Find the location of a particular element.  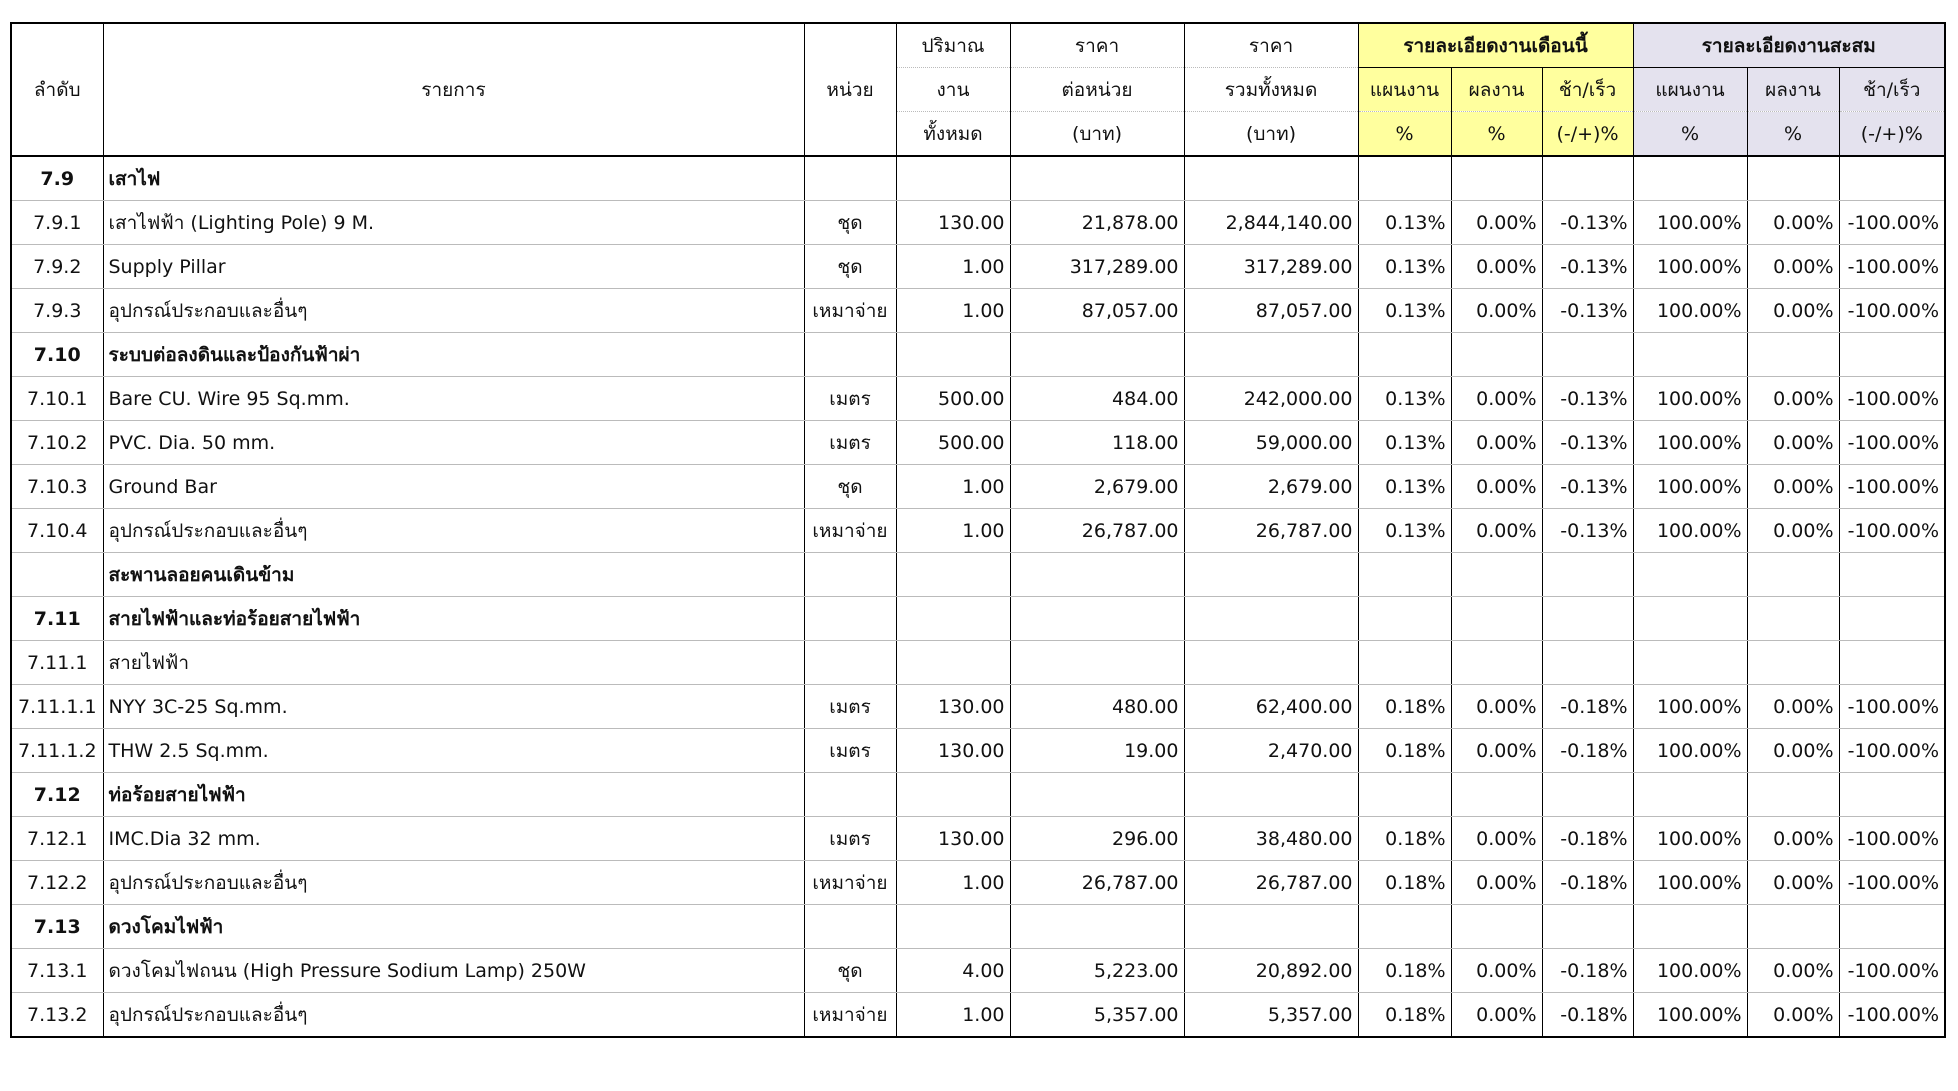

header-cell: % is located at coordinates (1690, 134).